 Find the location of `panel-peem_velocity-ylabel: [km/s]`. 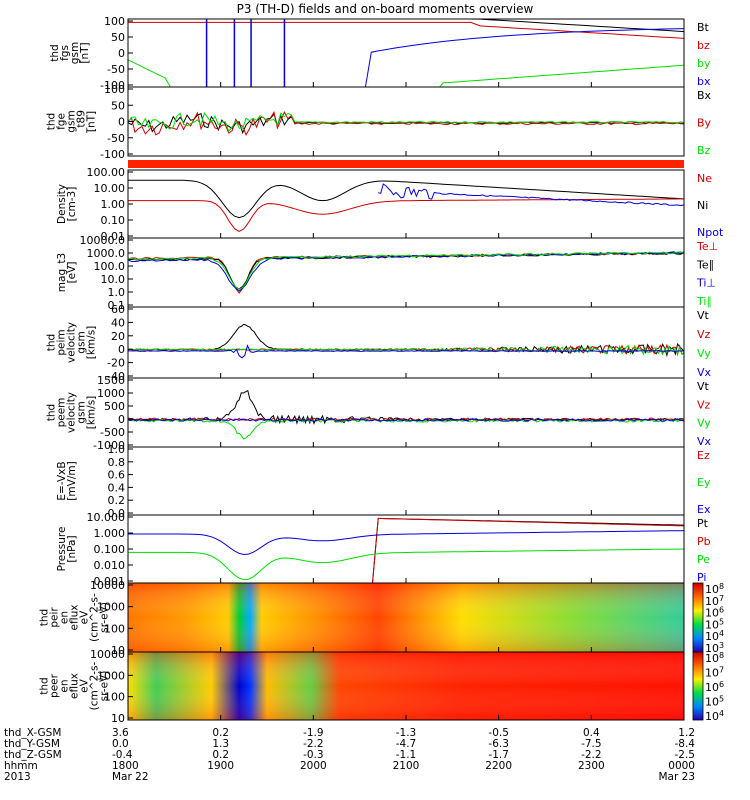

panel-peem_velocity-ylabel: [km/s] is located at coordinates (92, 413).